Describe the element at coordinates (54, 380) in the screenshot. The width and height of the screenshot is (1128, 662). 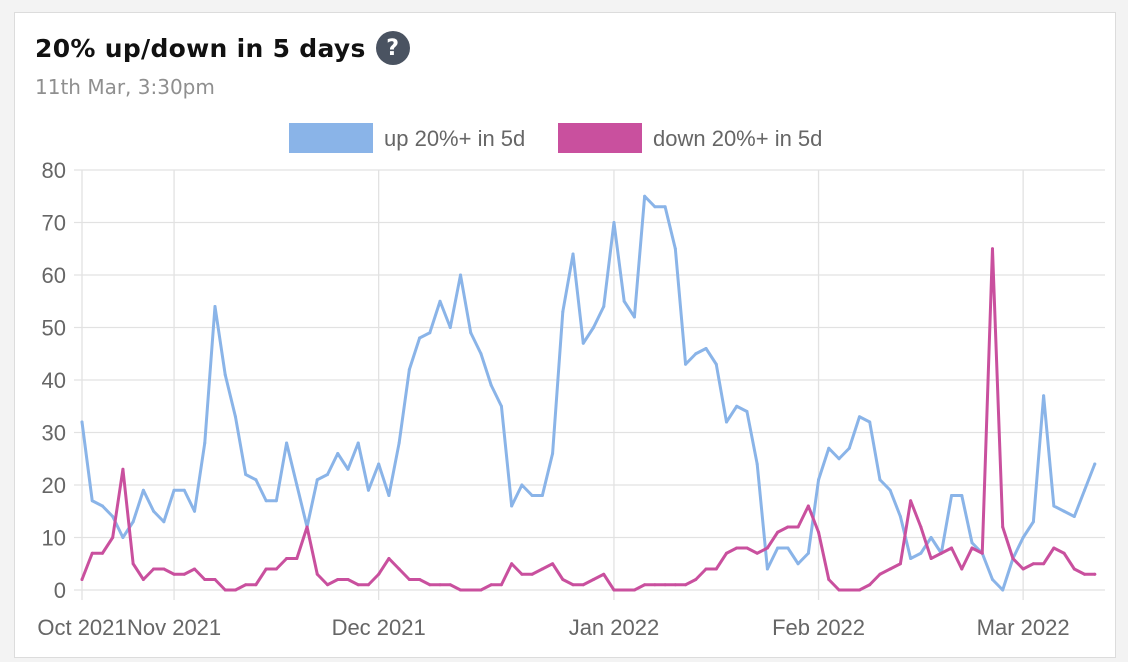
I see `y-tick-label: 40` at that location.